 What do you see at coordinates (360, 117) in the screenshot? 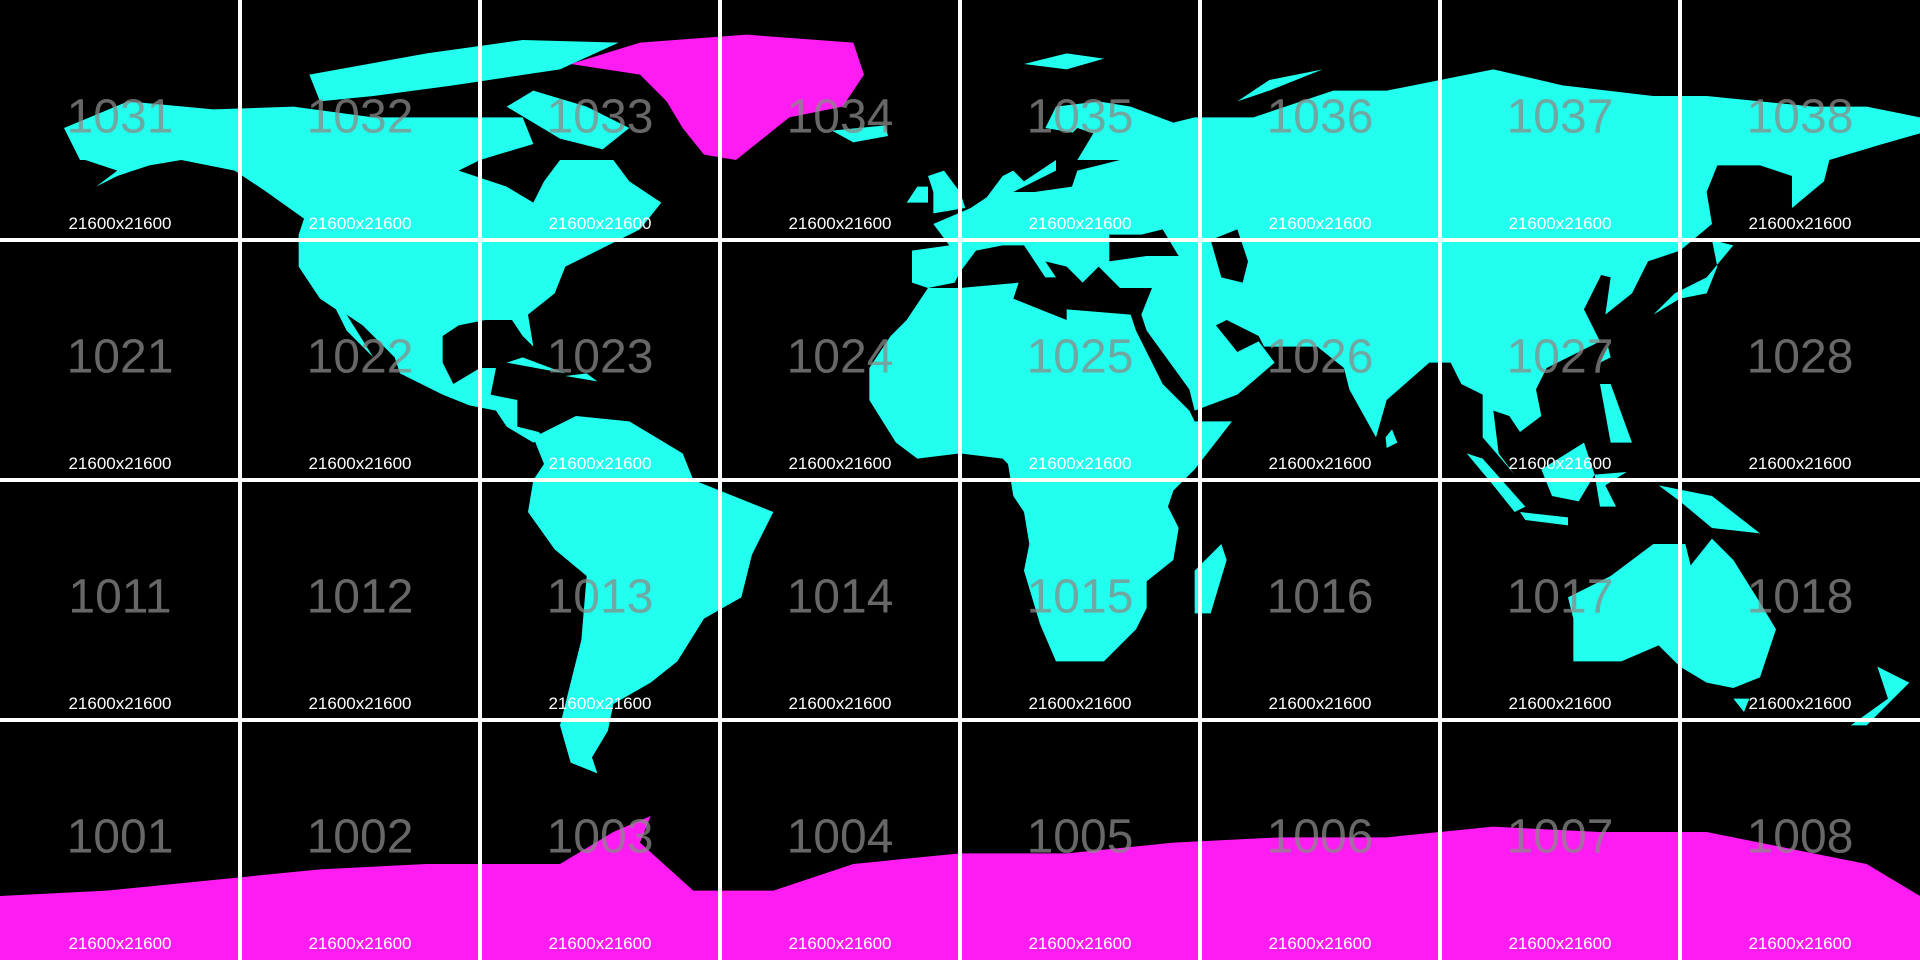
I see `tile-id: 1032` at bounding box center [360, 117].